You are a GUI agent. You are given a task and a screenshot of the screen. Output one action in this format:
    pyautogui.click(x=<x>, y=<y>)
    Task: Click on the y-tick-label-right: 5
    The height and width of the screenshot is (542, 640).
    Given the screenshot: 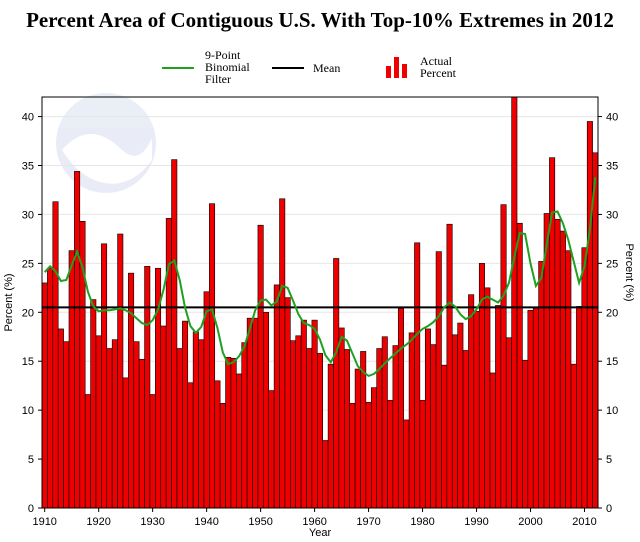 What is the action you would take?
    pyautogui.click(x=609, y=460)
    